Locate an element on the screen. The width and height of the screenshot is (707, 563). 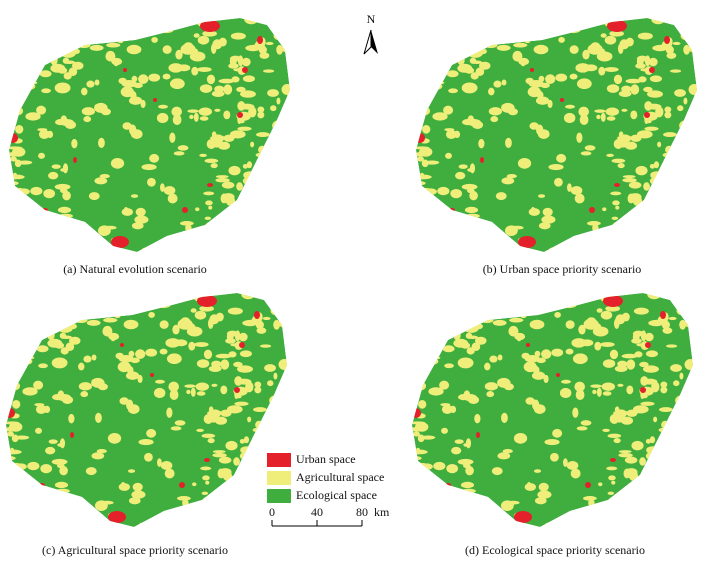
caption: (c) Agricultural space priority scenario is located at coordinates (135, 550).